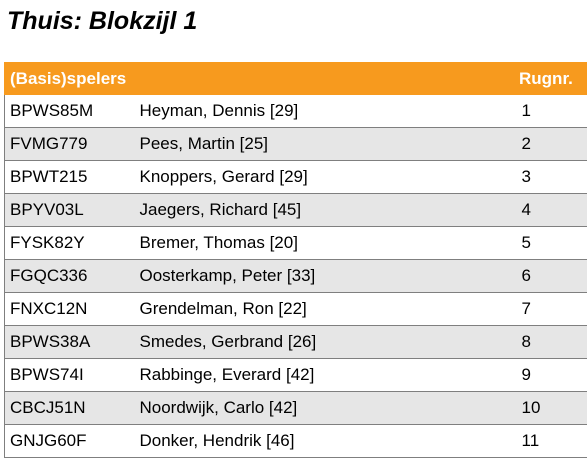 This screenshot has height=476, width=587. I want to click on shirt-number: 7, so click(550, 309).